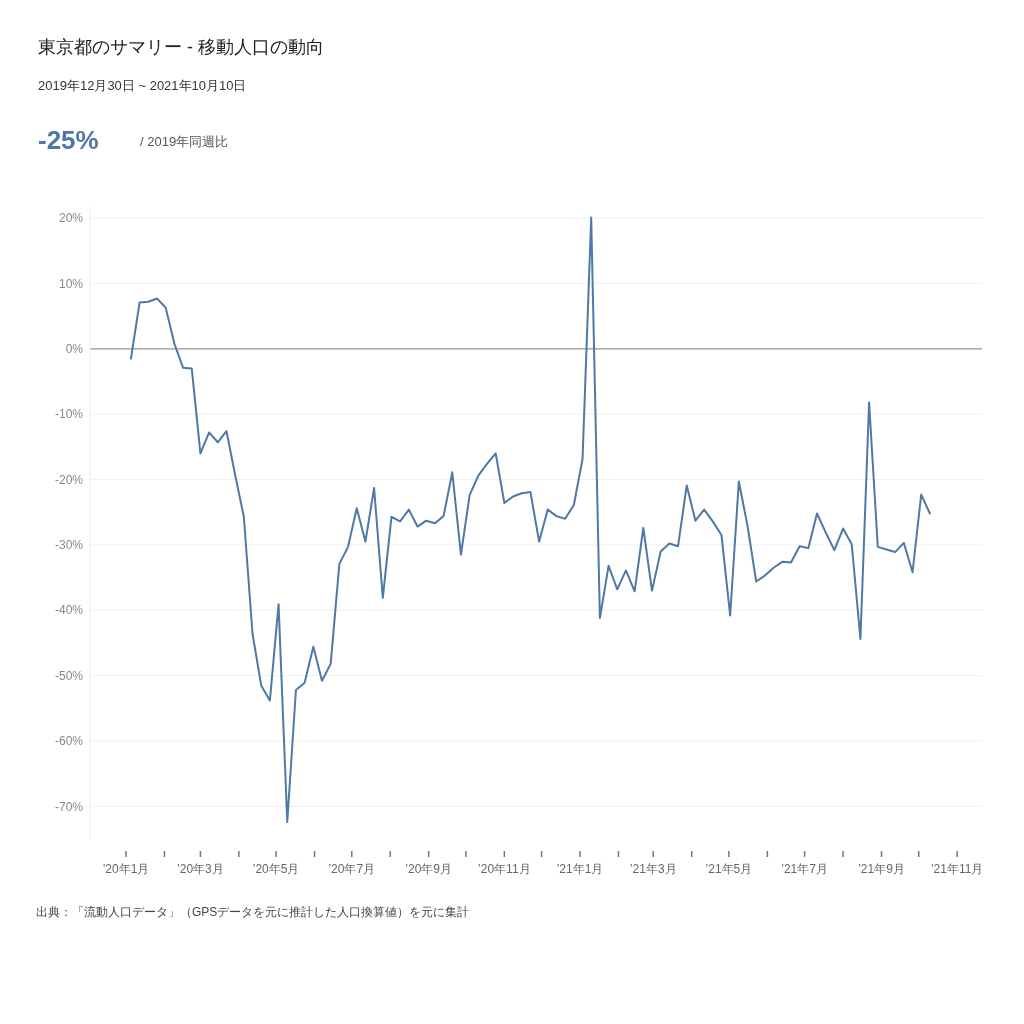 The width and height of the screenshot is (1024, 1024). What do you see at coordinates (68, 140) in the screenshot?
I see `text: -25%` at bounding box center [68, 140].